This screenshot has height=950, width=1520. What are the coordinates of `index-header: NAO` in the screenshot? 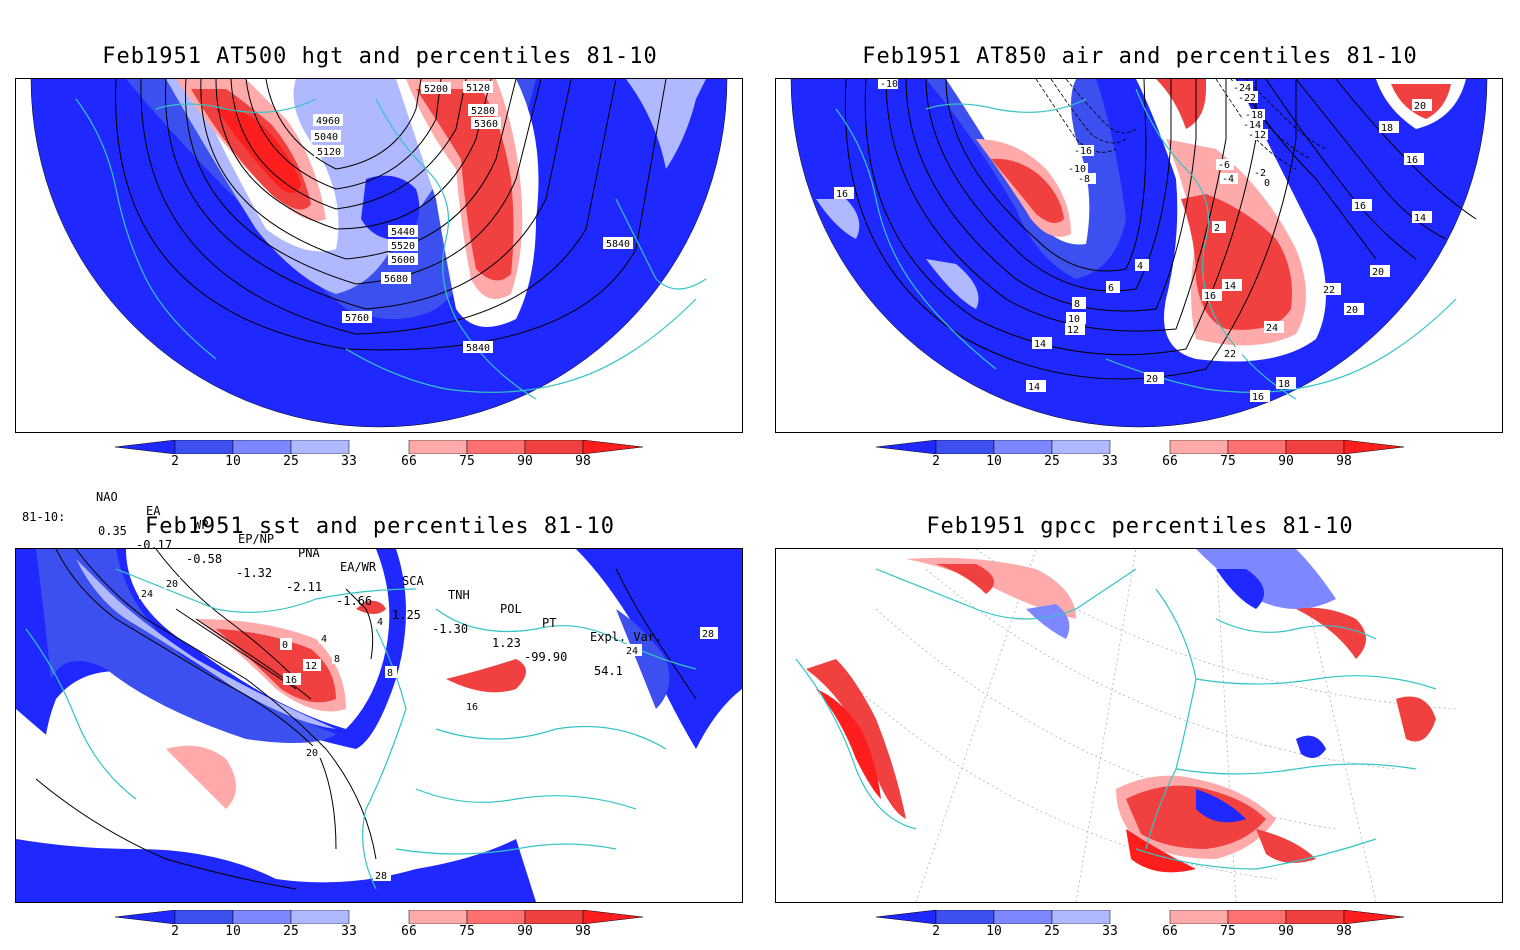 It's located at (107, 497).